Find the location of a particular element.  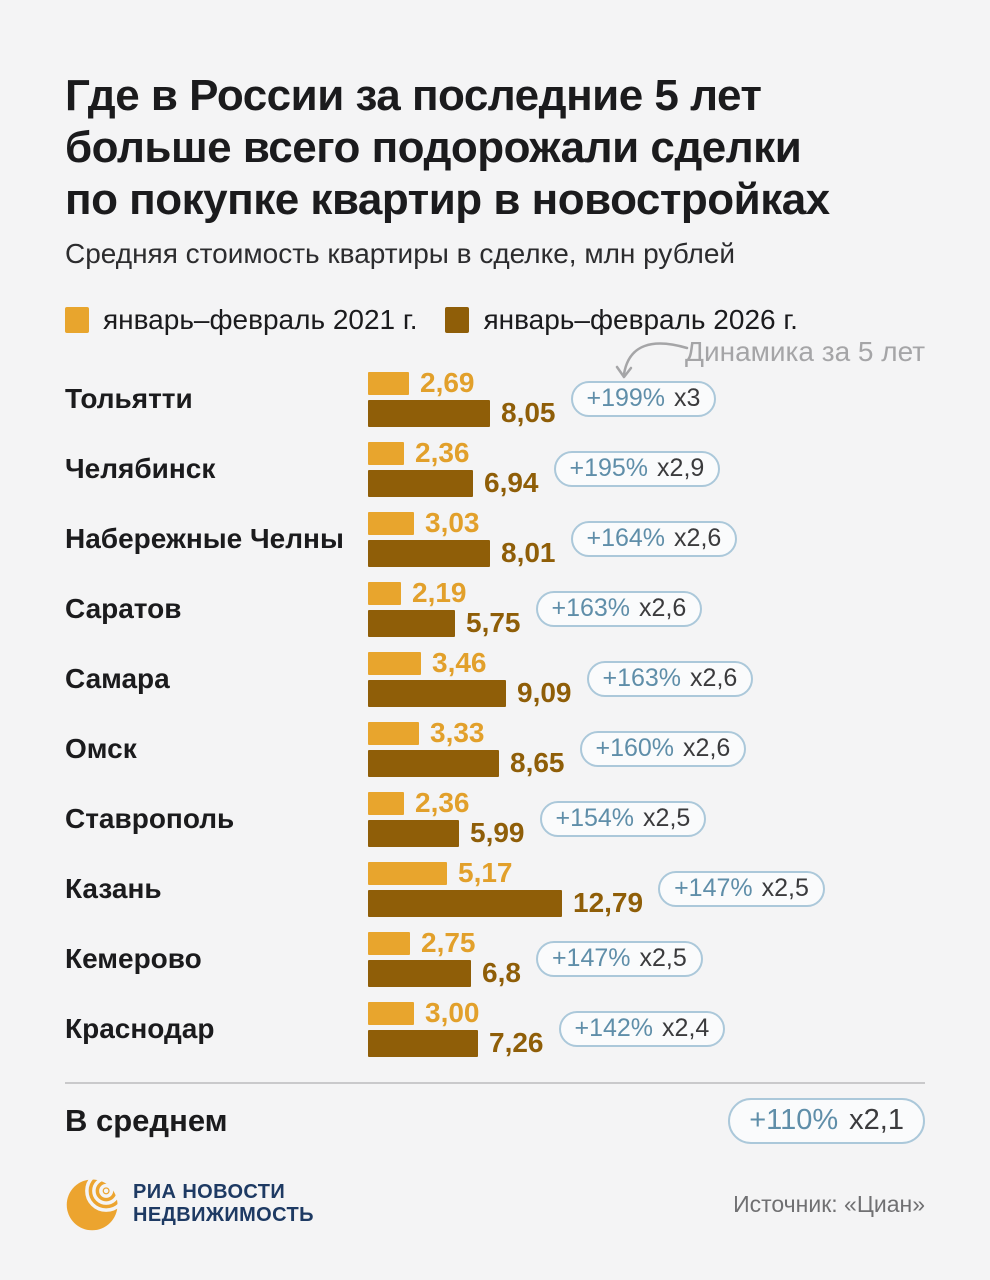

row-bars: 3,33 8,65 +160% x2,6 is located at coordinates (646, 747).